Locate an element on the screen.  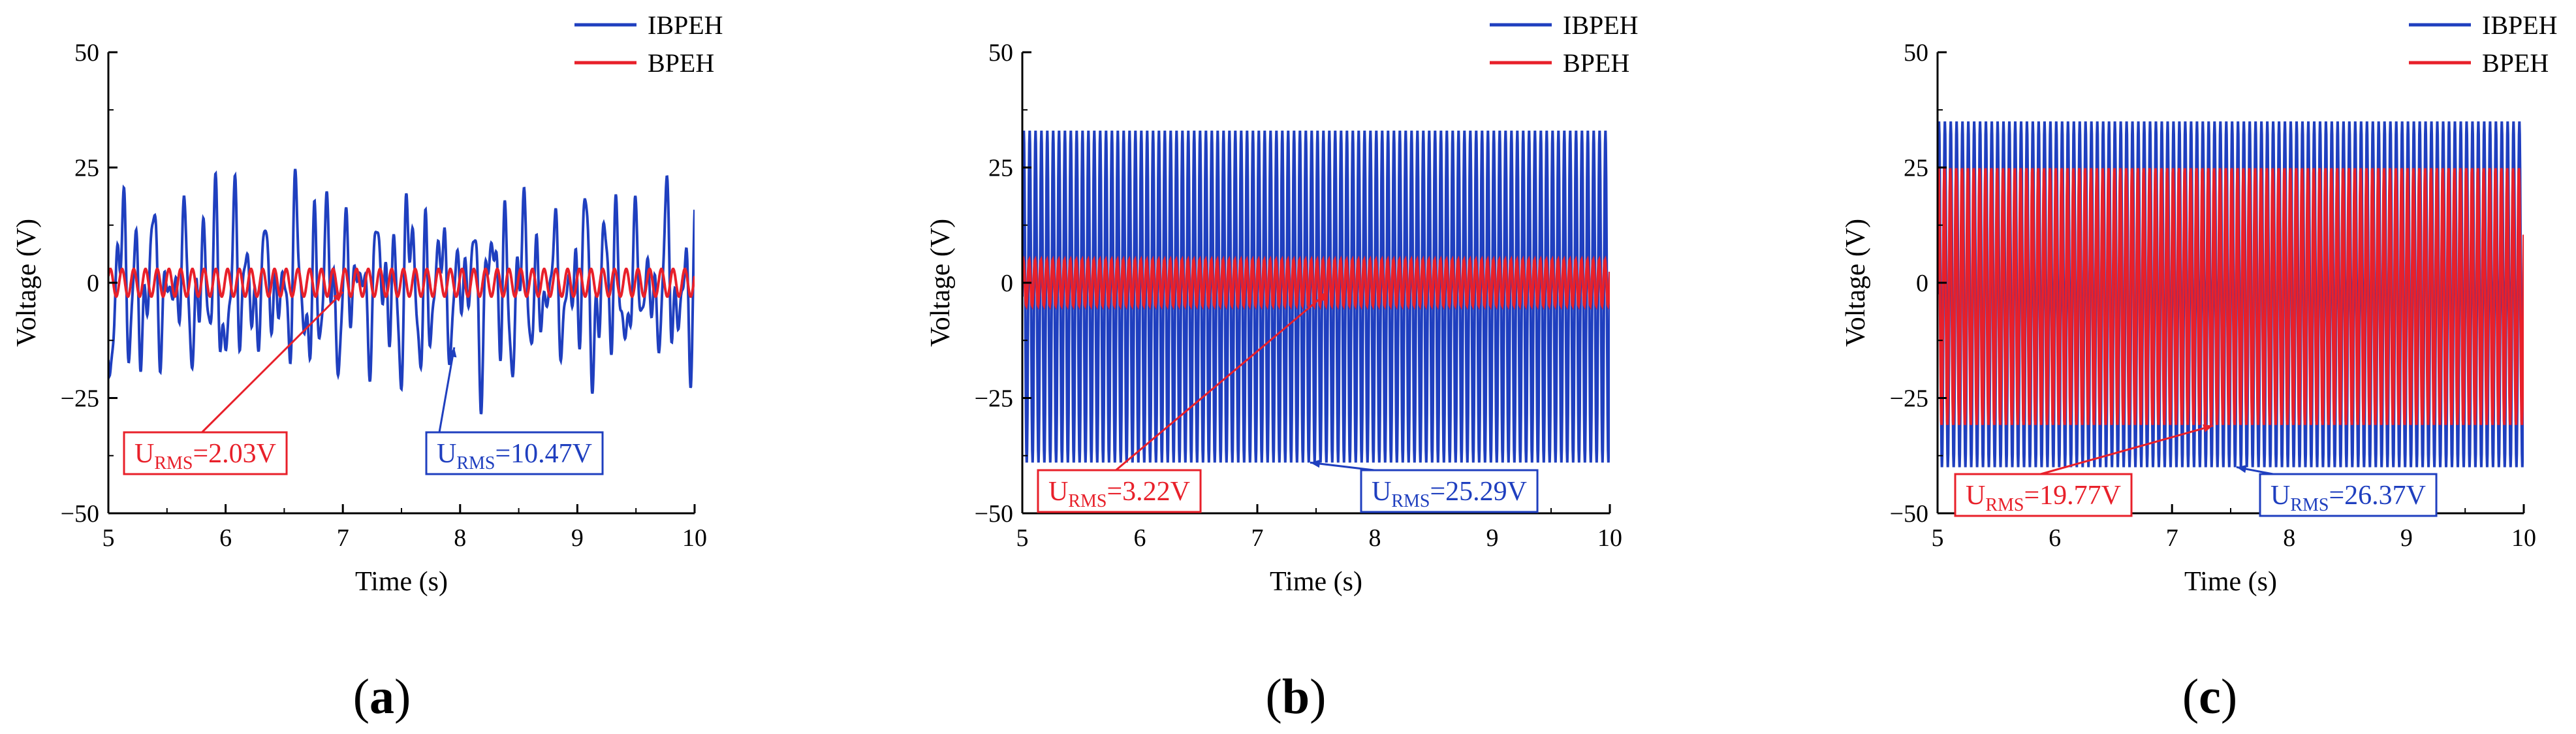
rms-value: =3.22V is located at coordinates (1149, 492).